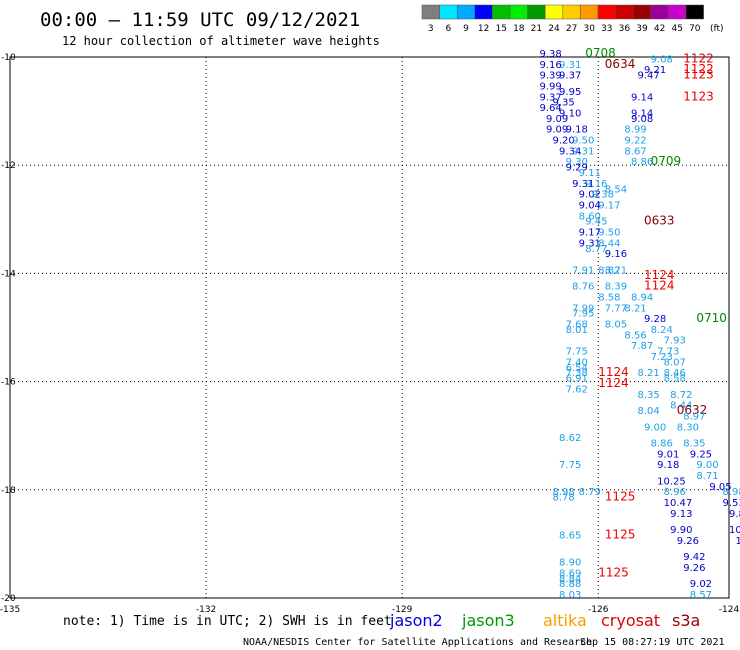  What do you see at coordinates (577, 373) in the screenshot?
I see `data-point-label: 7.38` at bounding box center [577, 373].